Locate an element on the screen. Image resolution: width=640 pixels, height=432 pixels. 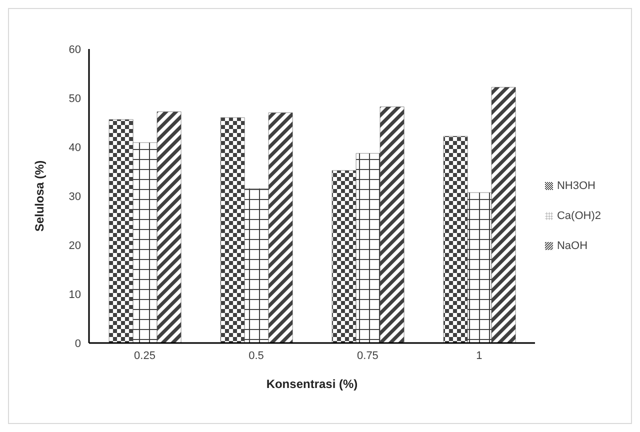
y-tick-label: 40 is located at coordinates (74, 148).